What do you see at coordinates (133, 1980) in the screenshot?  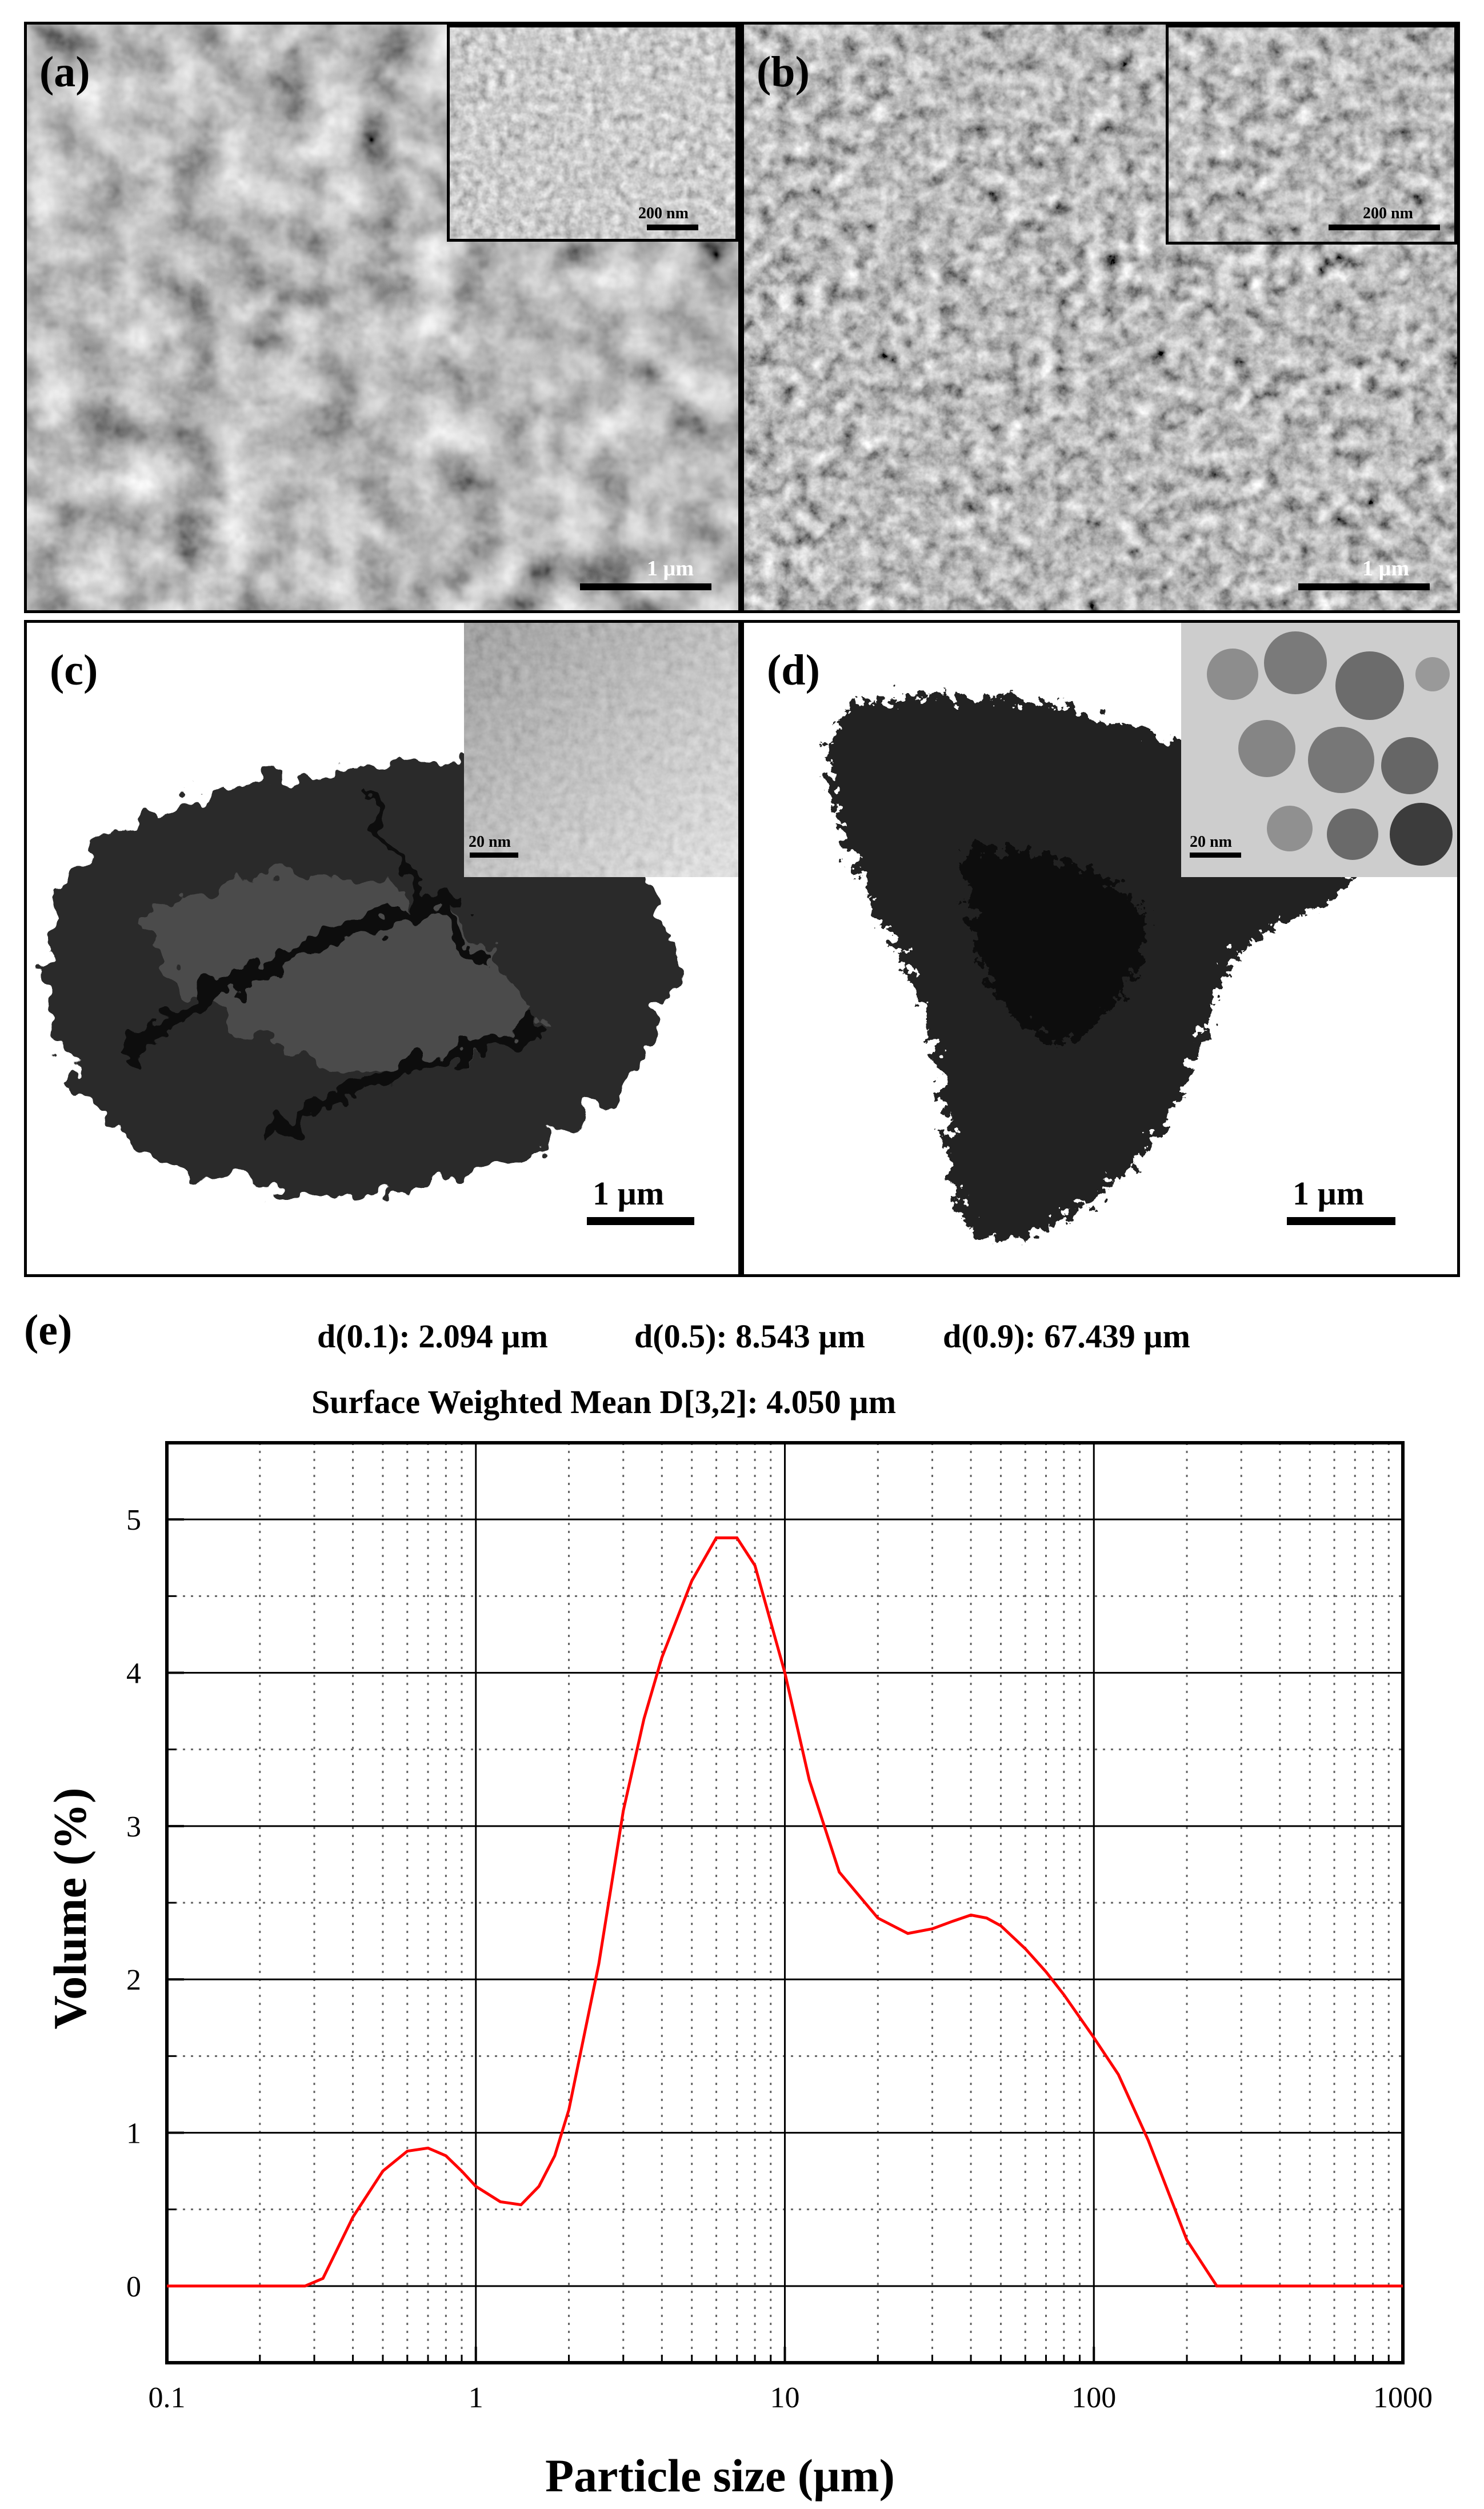 I see `y-tick-label: 2` at bounding box center [133, 1980].